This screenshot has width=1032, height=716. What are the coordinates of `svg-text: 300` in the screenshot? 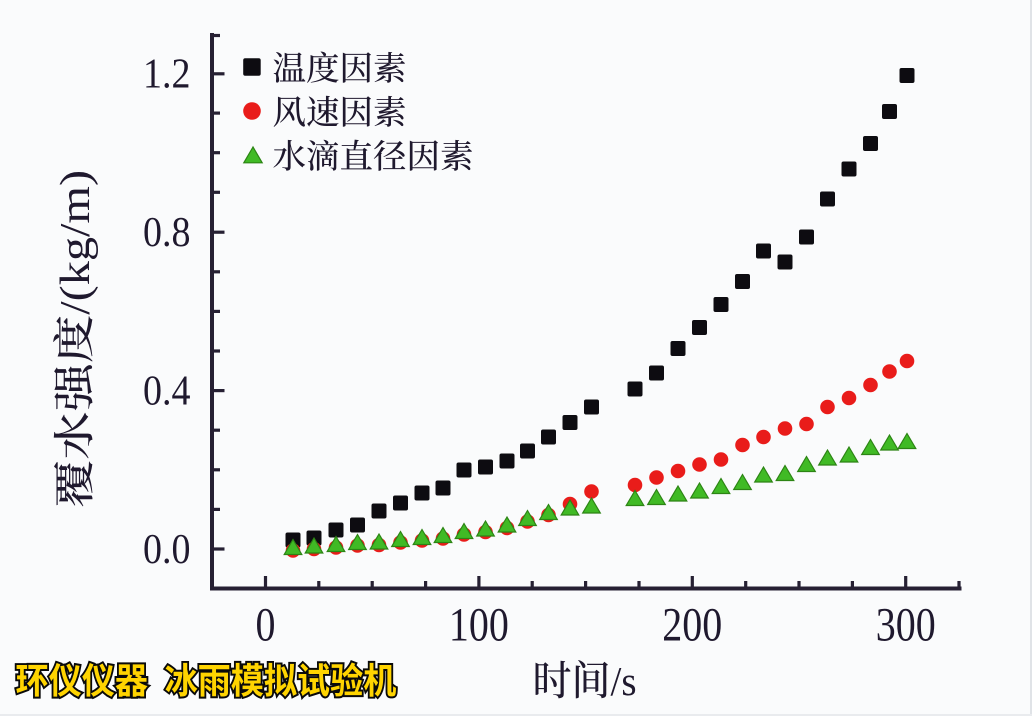 It's located at (906, 624).